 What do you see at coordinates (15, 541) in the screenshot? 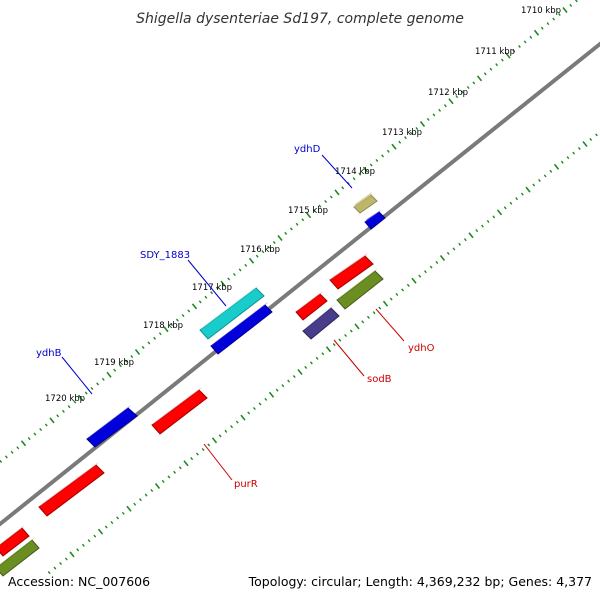
I see `gene-feature-red-edge` at bounding box center [15, 541].